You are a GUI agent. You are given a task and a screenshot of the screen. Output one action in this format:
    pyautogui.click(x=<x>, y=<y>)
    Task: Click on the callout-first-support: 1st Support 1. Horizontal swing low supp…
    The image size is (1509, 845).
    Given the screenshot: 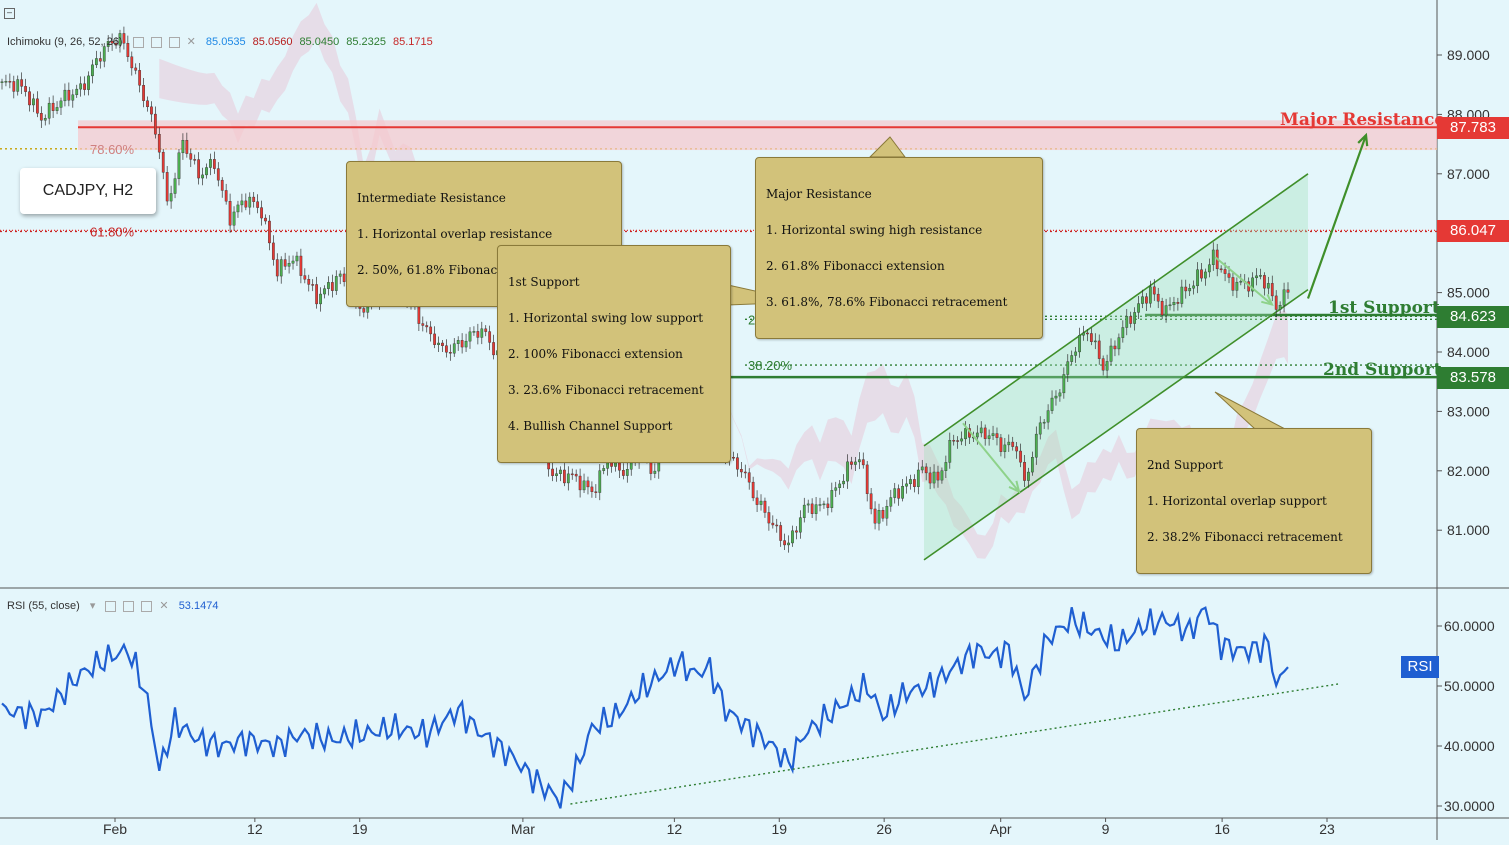 What is the action you would take?
    pyautogui.click(x=614, y=354)
    